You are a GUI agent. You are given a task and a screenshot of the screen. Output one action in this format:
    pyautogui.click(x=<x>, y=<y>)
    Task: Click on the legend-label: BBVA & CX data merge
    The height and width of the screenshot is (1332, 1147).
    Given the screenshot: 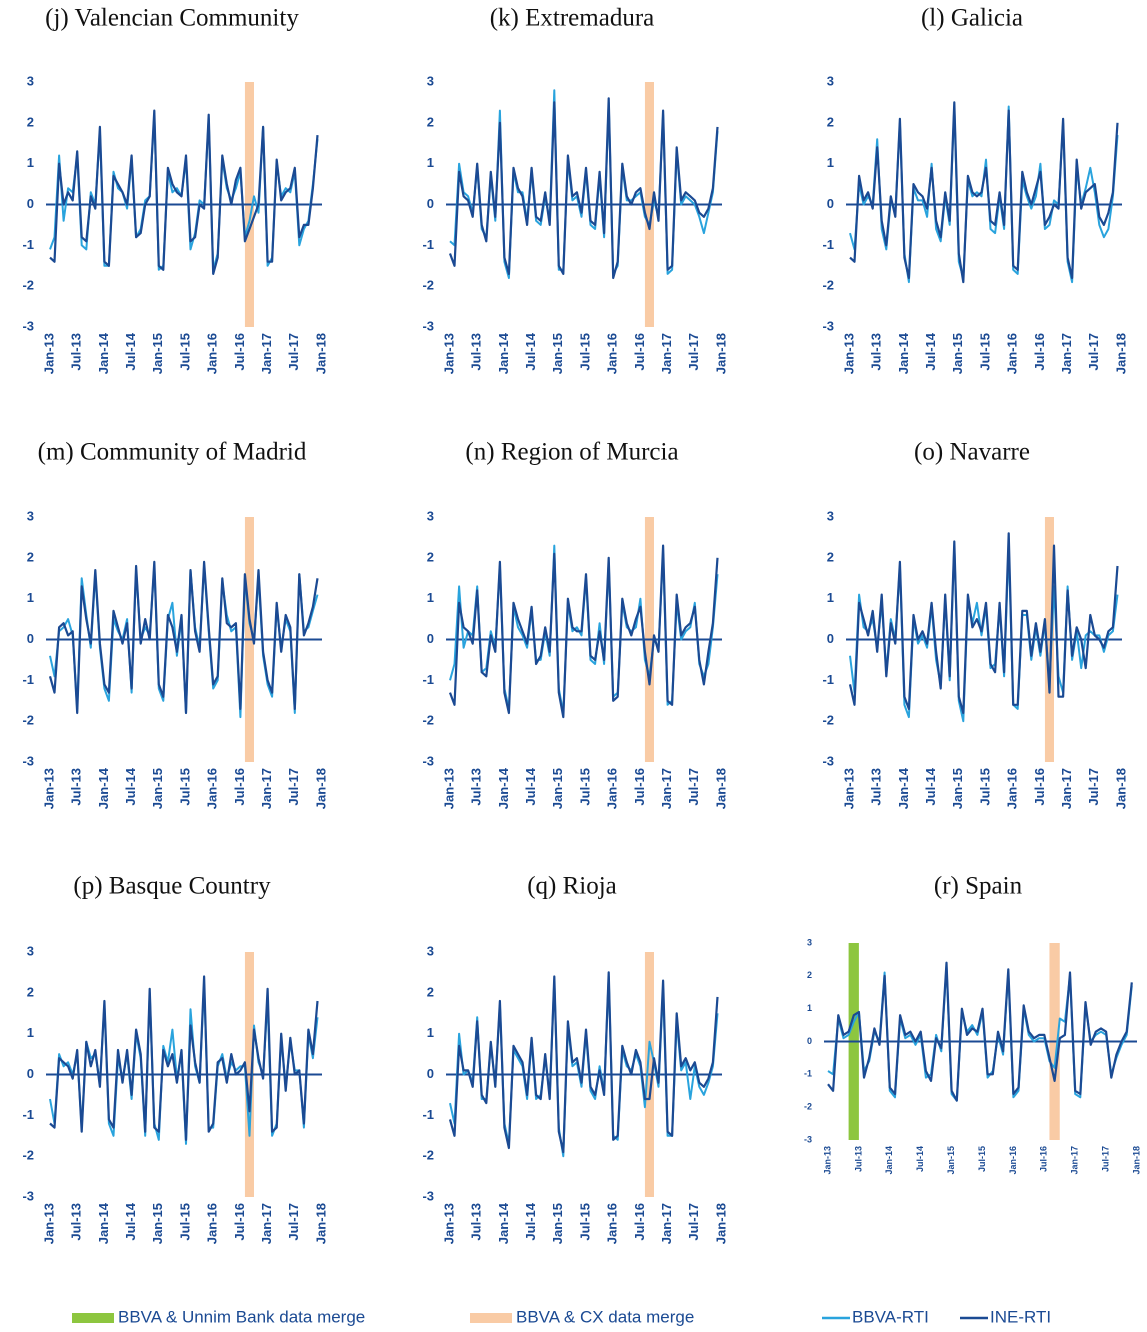 What is the action you would take?
    pyautogui.click(x=605, y=1316)
    